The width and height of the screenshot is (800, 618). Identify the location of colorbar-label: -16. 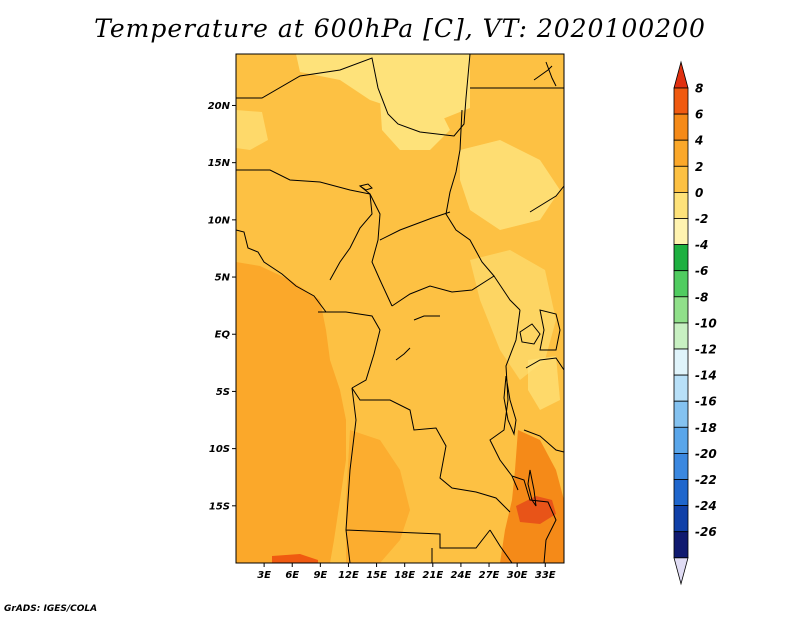
(706, 402).